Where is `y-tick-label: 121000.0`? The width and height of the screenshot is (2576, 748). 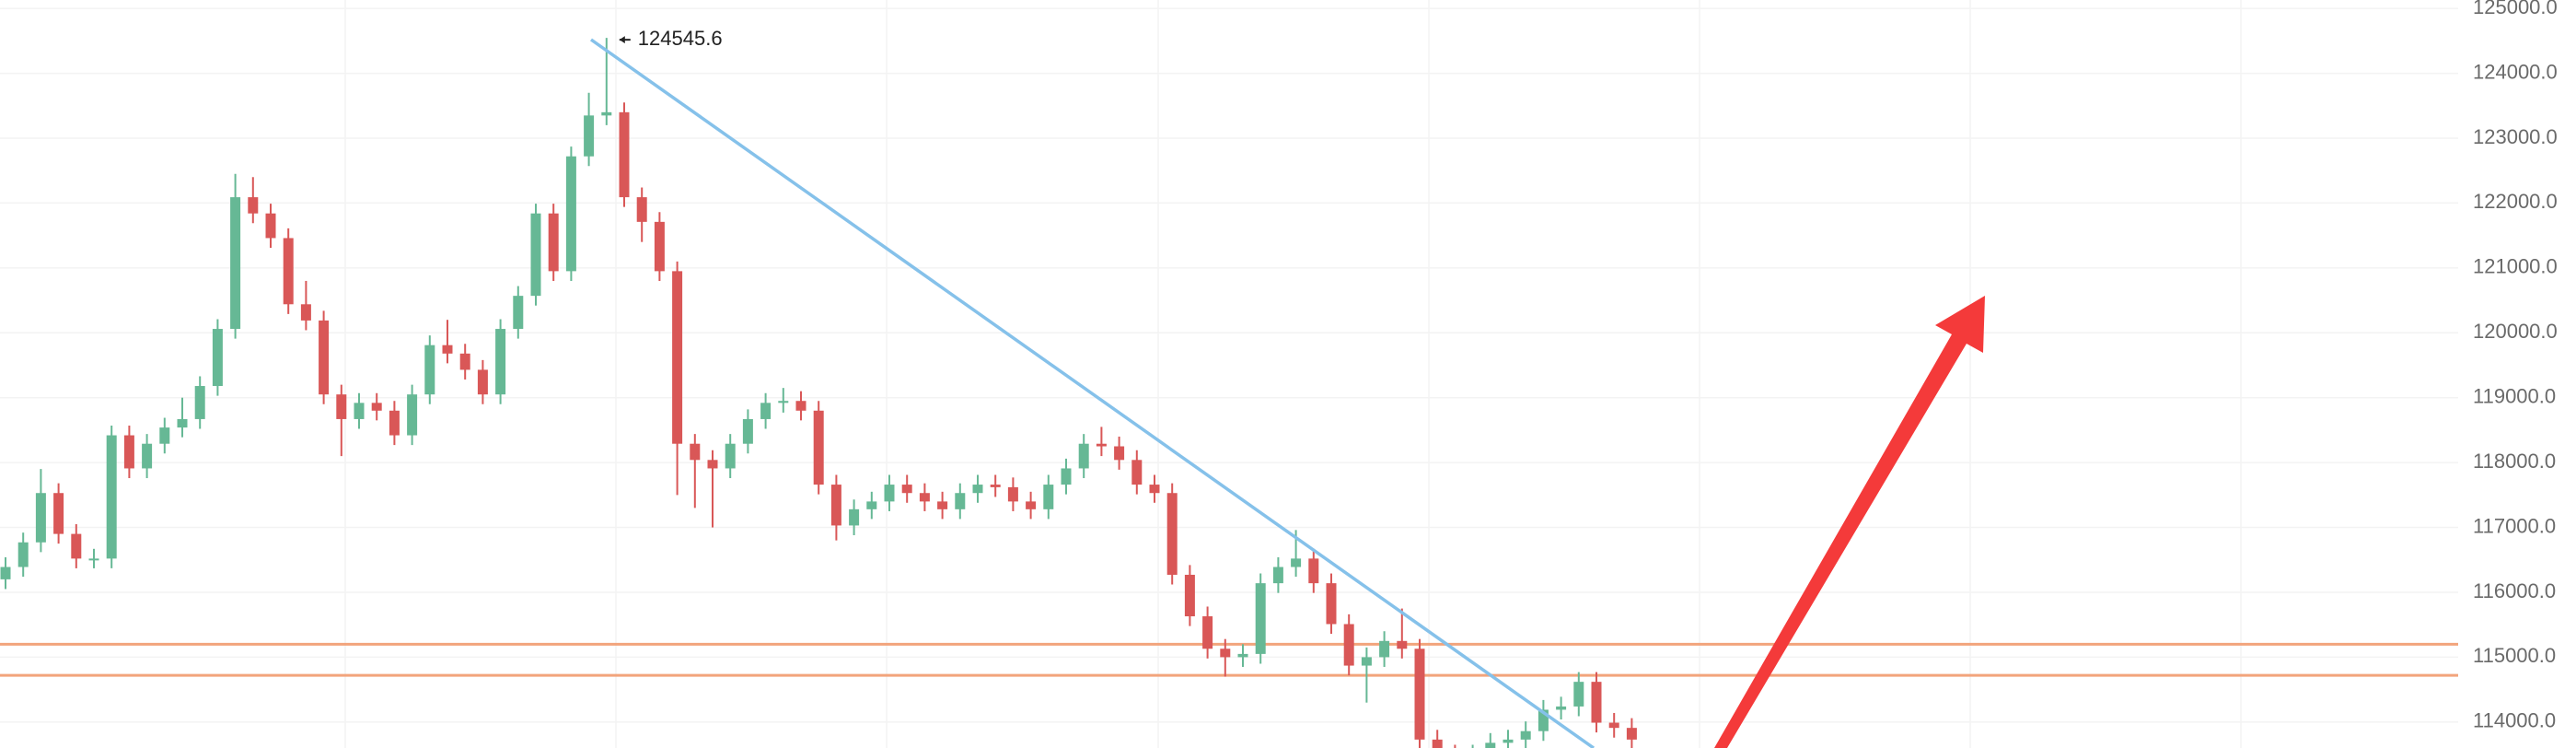
y-tick-label: 121000.0 is located at coordinates (2515, 266).